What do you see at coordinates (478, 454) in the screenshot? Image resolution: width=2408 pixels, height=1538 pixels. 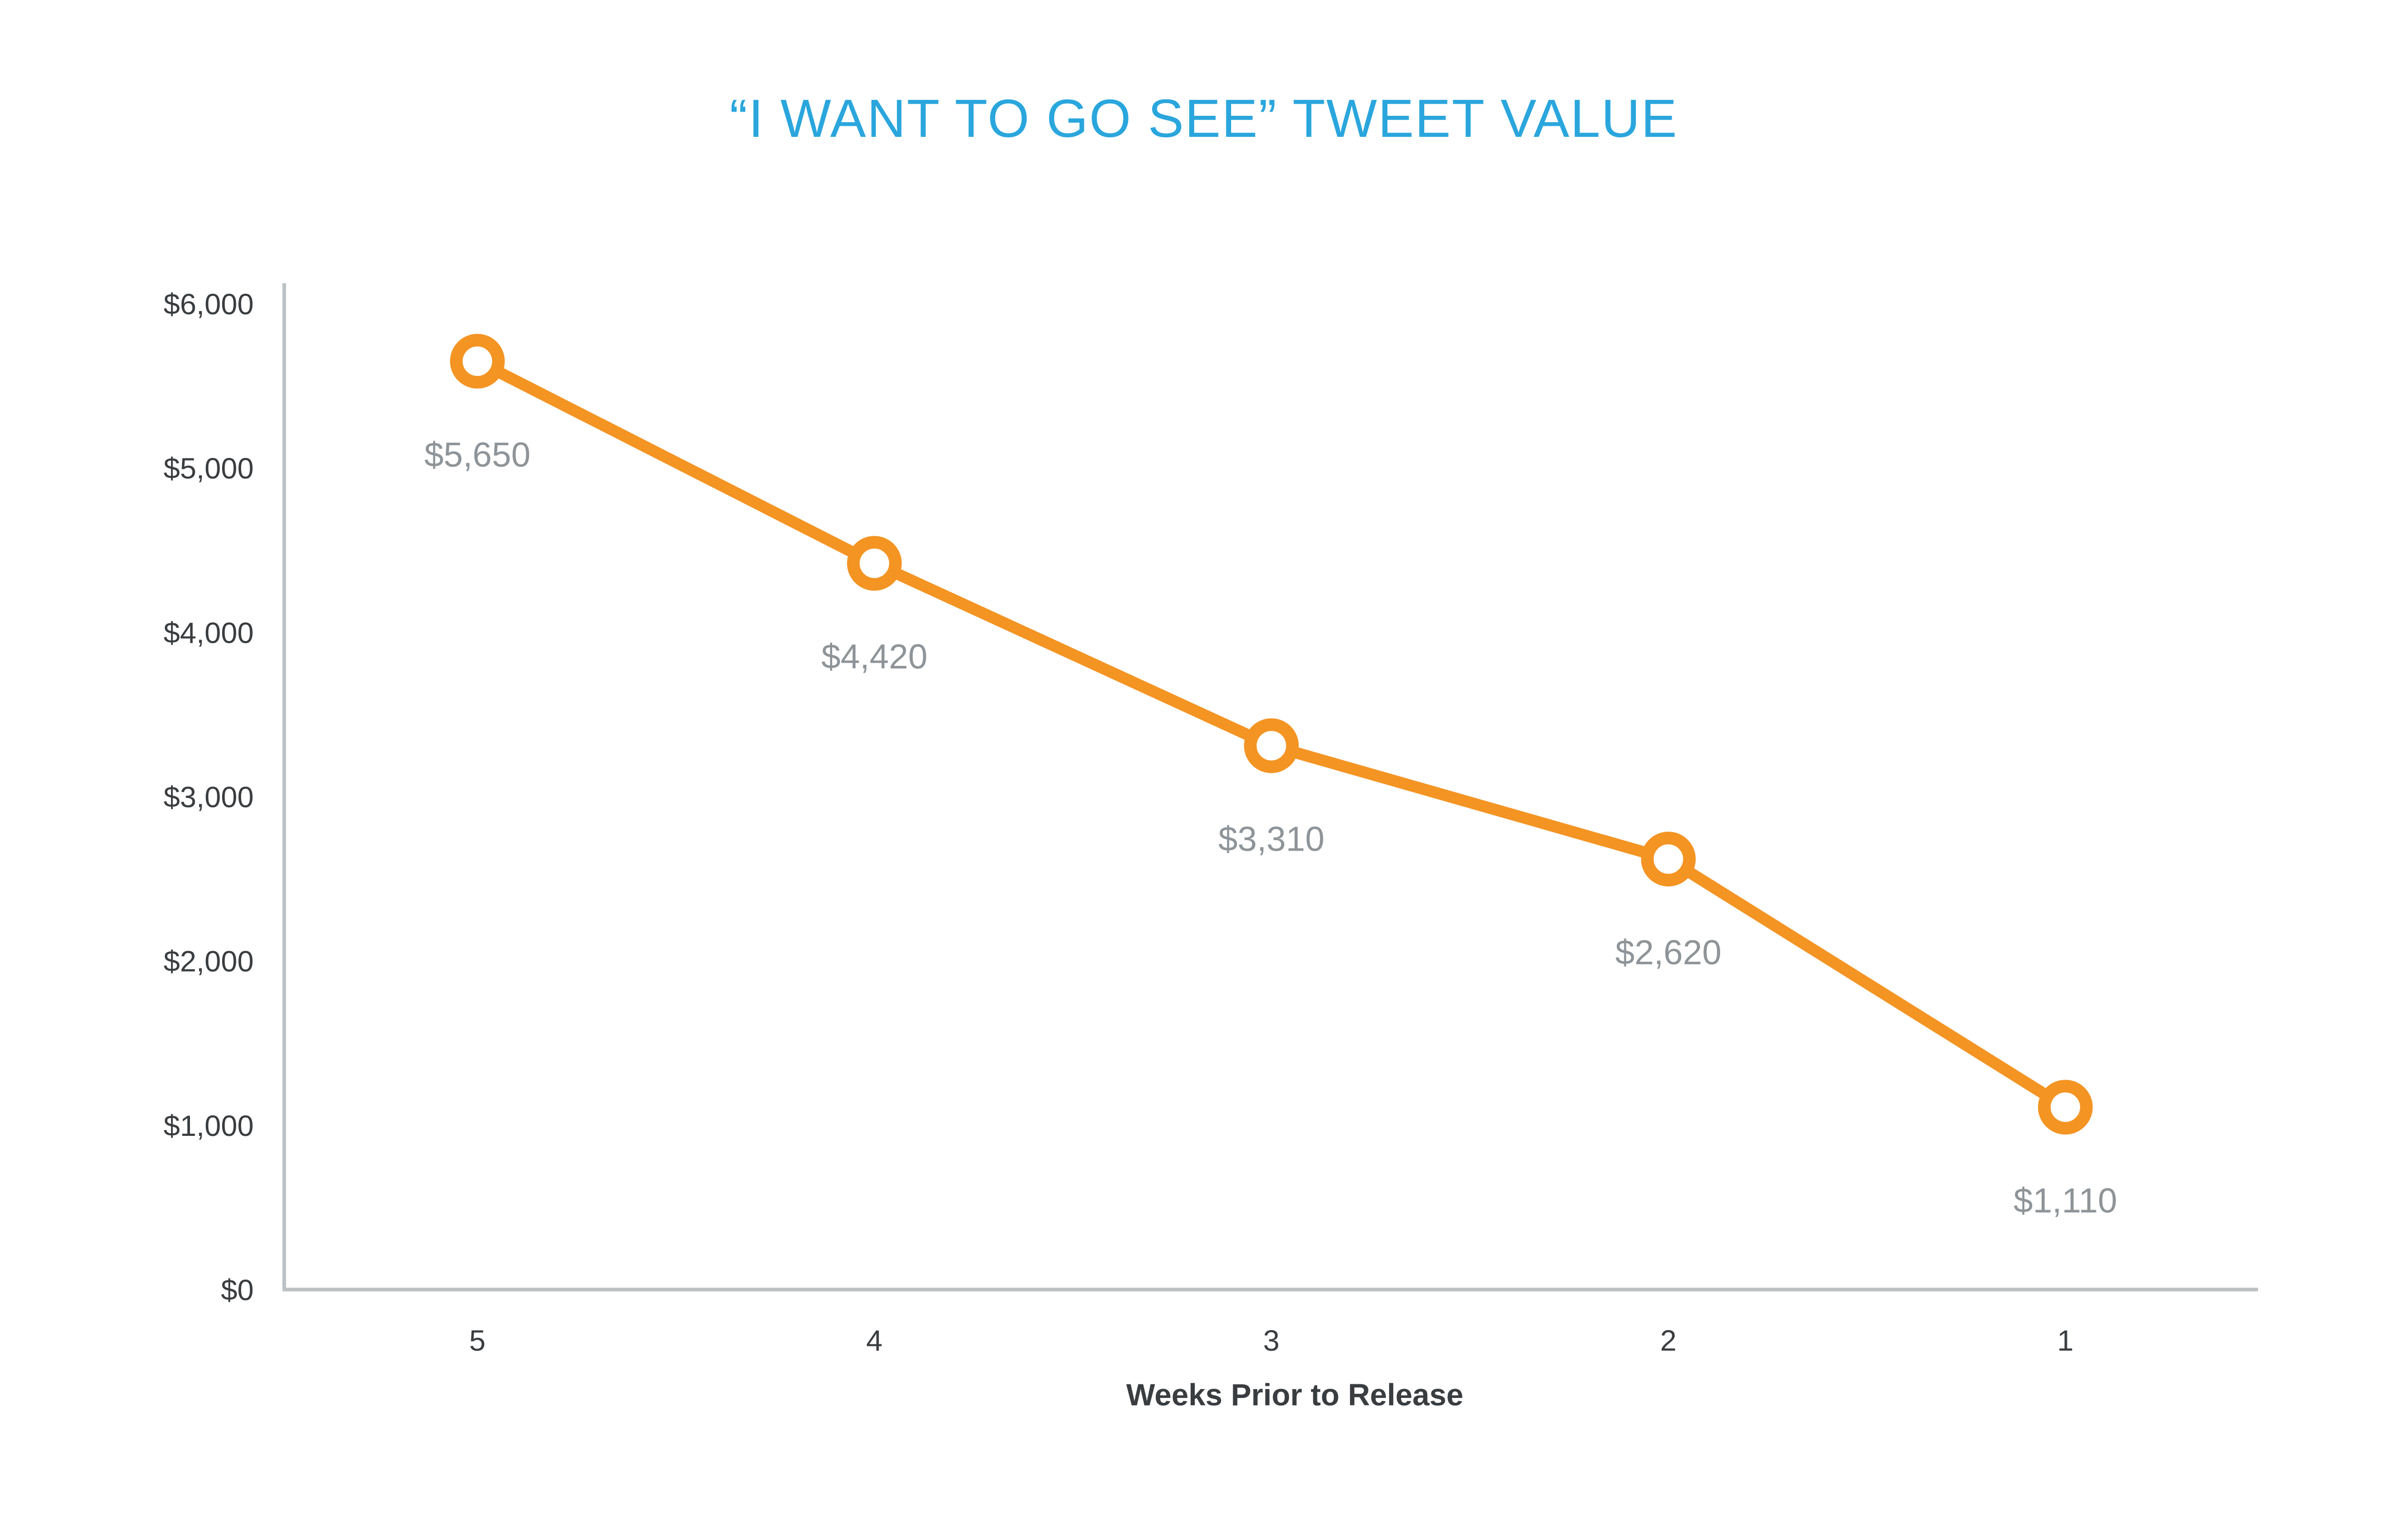 I see `data-label: $5,650` at bounding box center [478, 454].